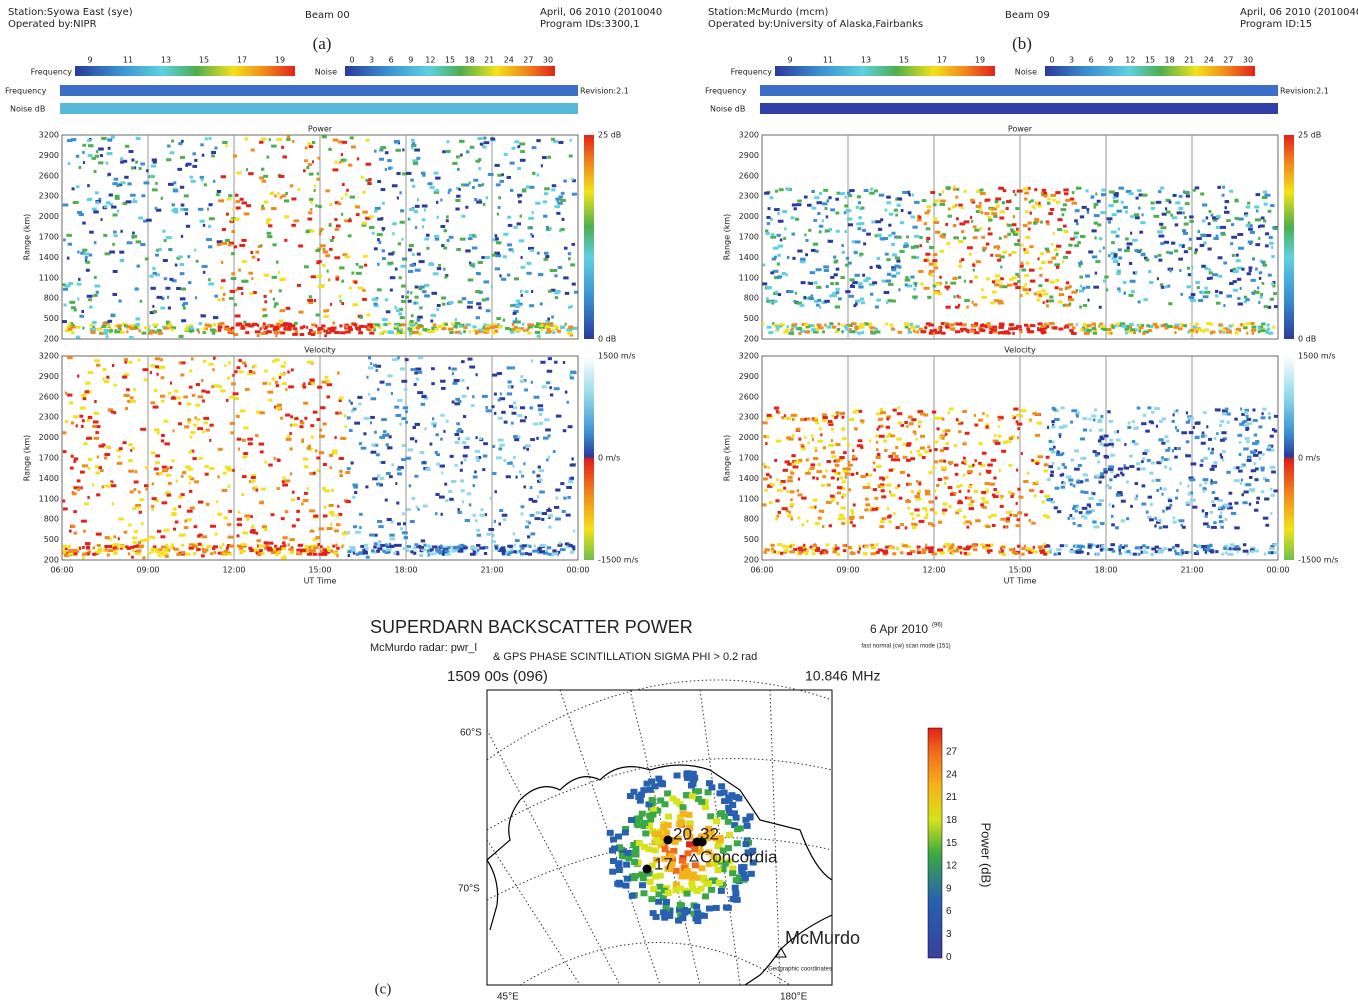 Image resolution: width=1358 pixels, height=1003 pixels. I want to click on plot-title: Velocity, so click(320, 350).